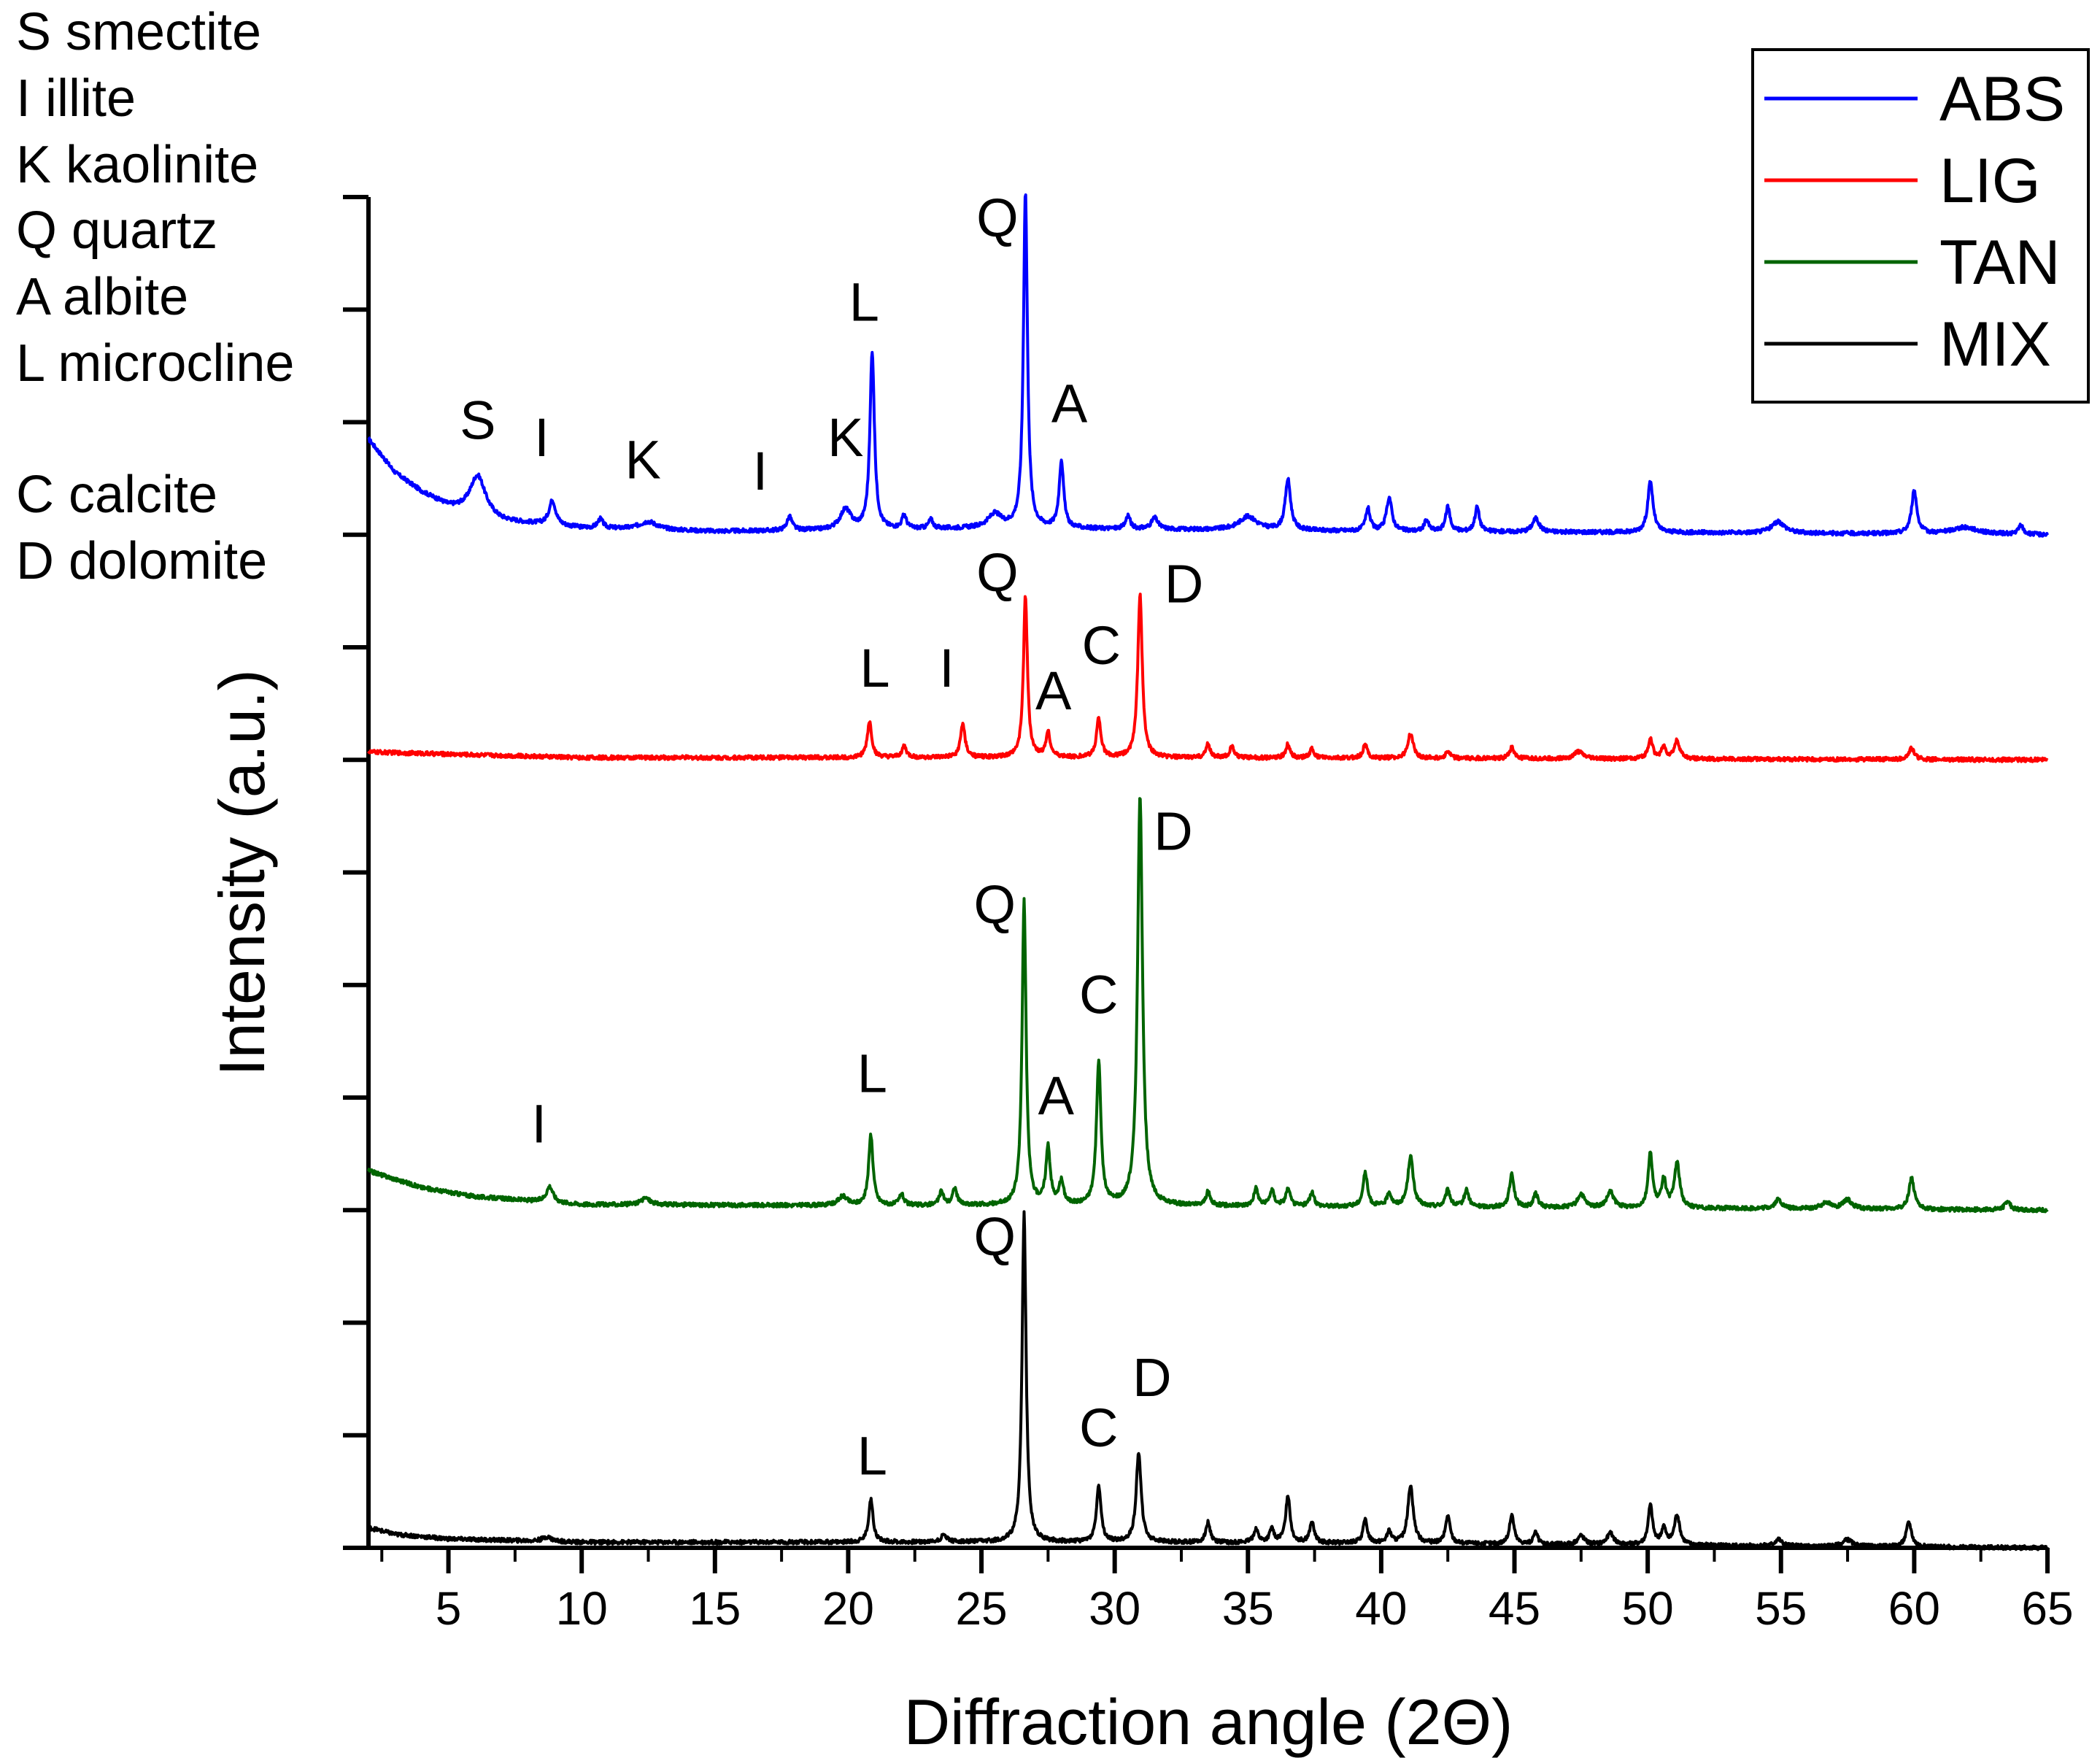 Image resolution: width=2100 pixels, height=1758 pixels. I want to click on legend: ABS LIG TAN MIX, so click(1920, 226).